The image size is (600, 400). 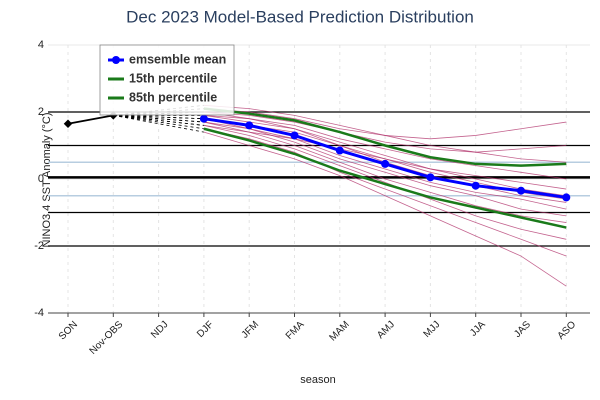 I want to click on y-tick-label: -4, so click(x=39, y=313).